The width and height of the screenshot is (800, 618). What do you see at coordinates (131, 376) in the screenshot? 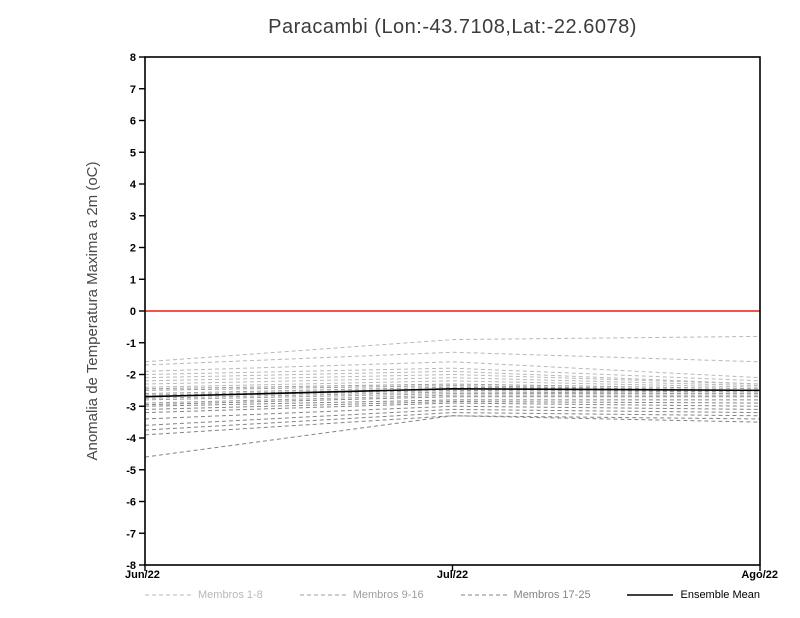
I see `tick-label: -2` at bounding box center [131, 376].